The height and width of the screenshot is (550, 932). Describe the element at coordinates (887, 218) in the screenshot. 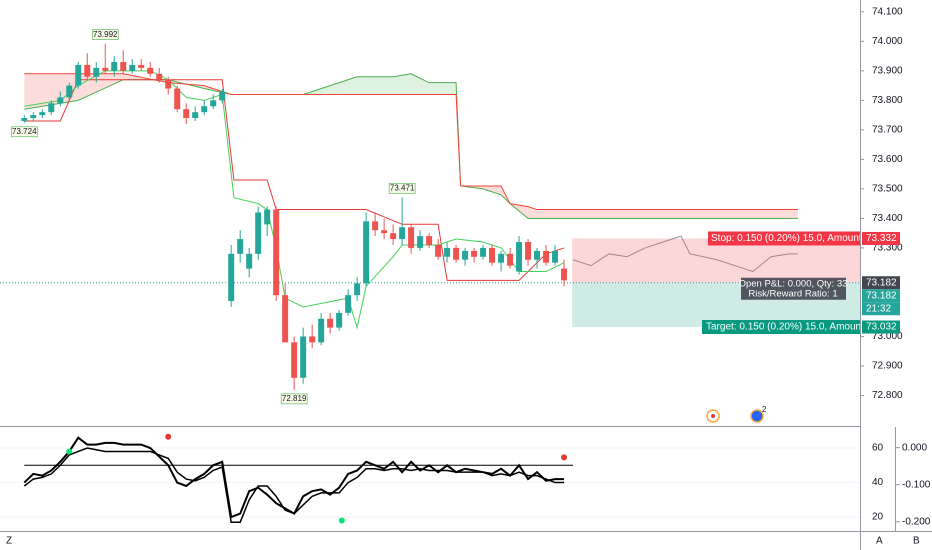

I see `y-tick-label: 73.400` at that location.